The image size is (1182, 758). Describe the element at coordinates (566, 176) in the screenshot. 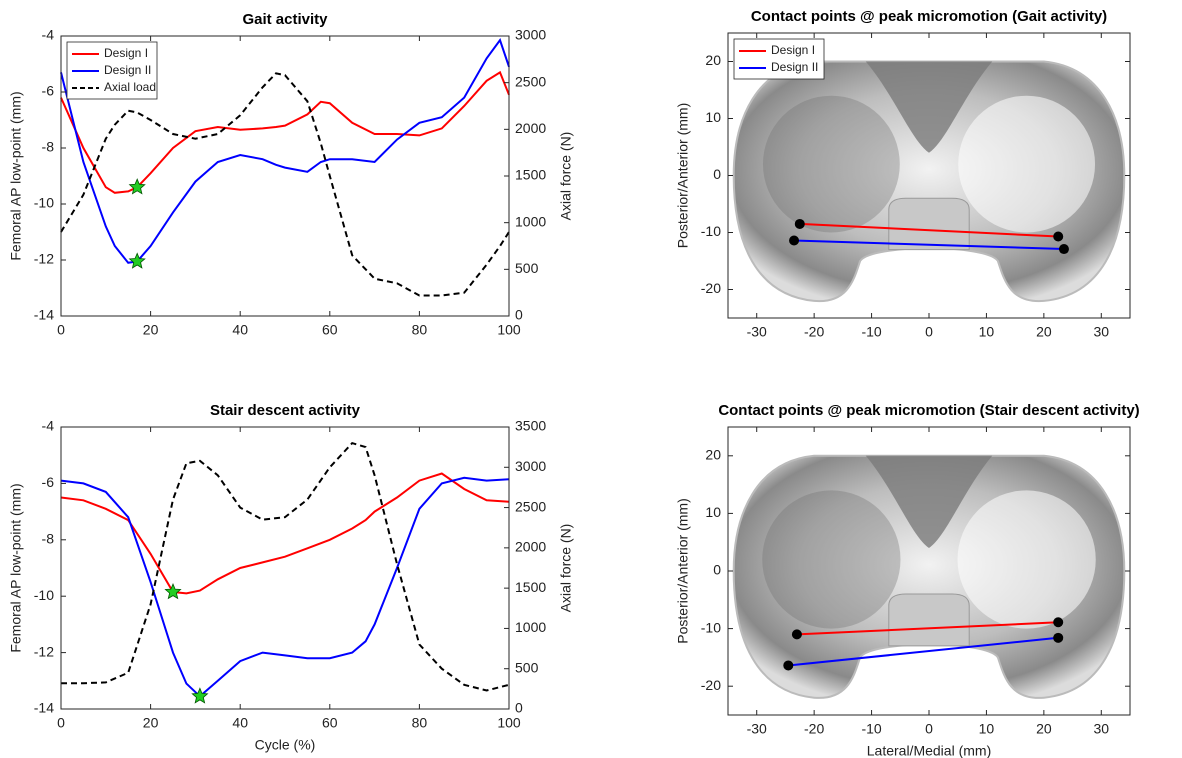

I see `y2-axis-label: Axial force (N)` at that location.